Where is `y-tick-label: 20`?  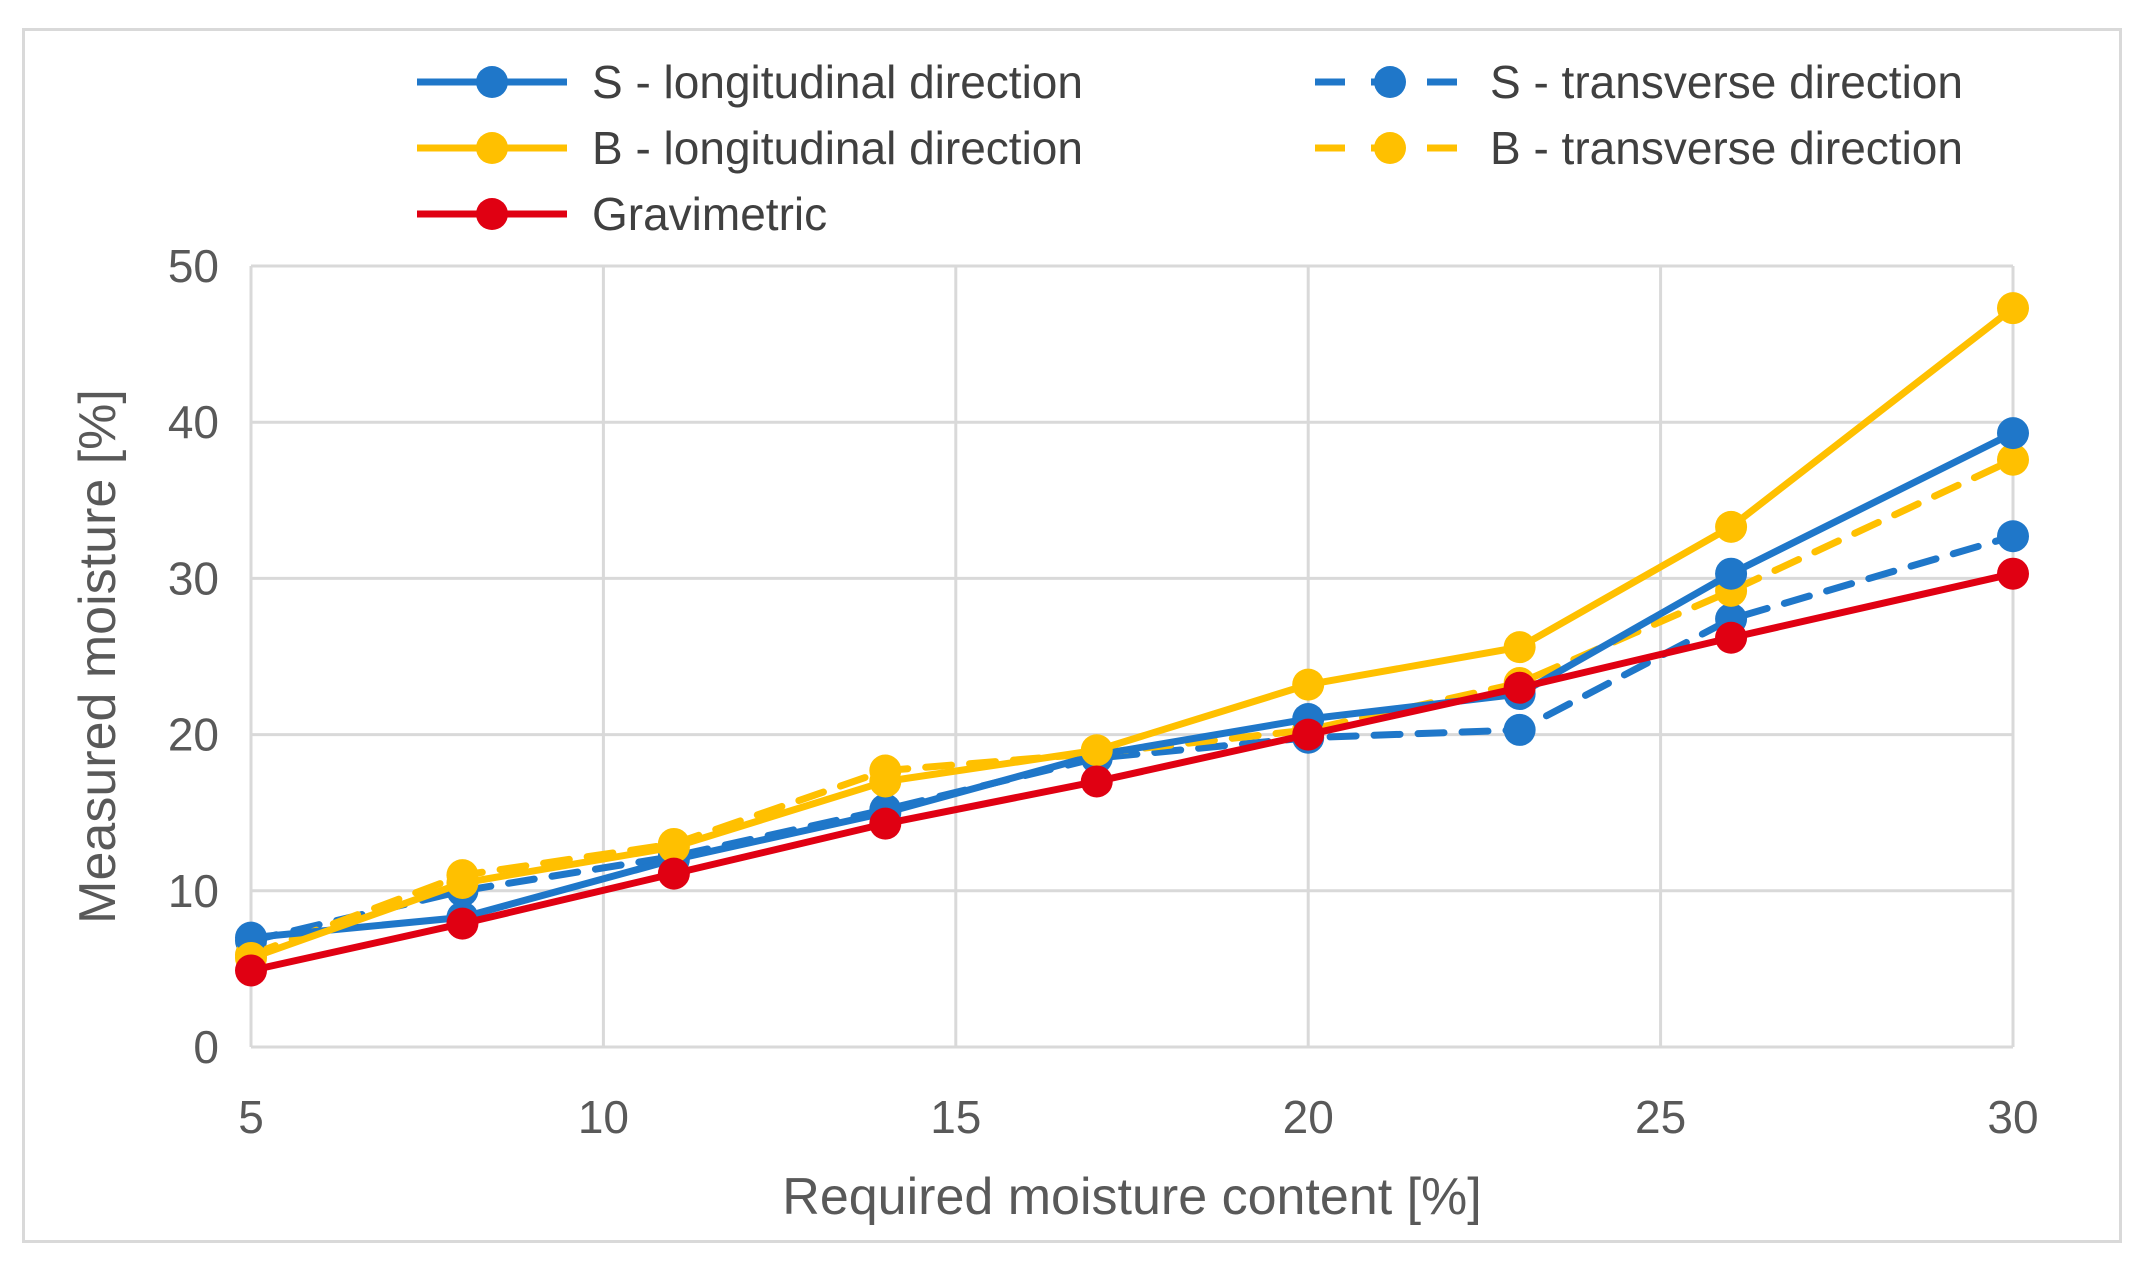
y-tick-label: 20 is located at coordinates (193, 735).